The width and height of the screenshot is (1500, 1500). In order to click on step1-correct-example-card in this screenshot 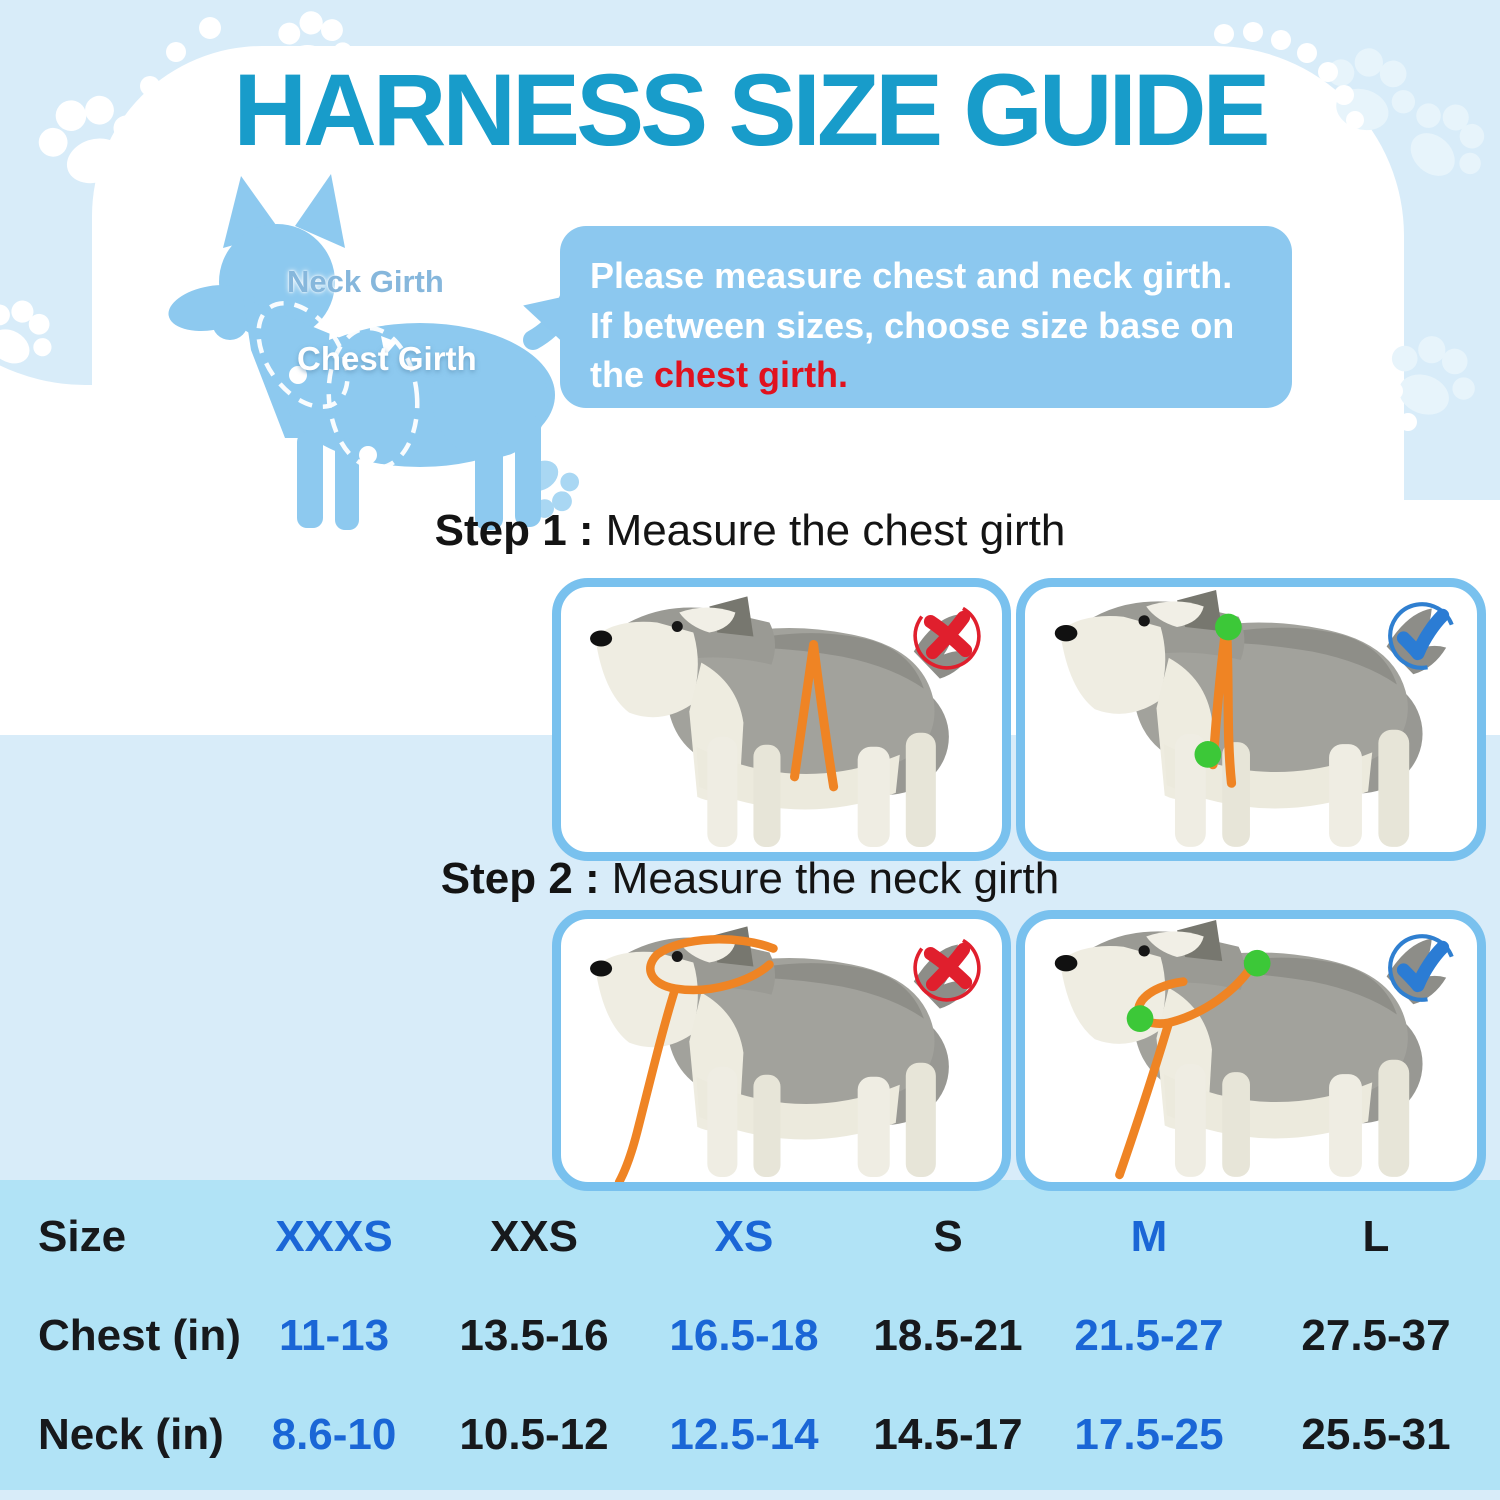, I will do `click(1251, 719)`.